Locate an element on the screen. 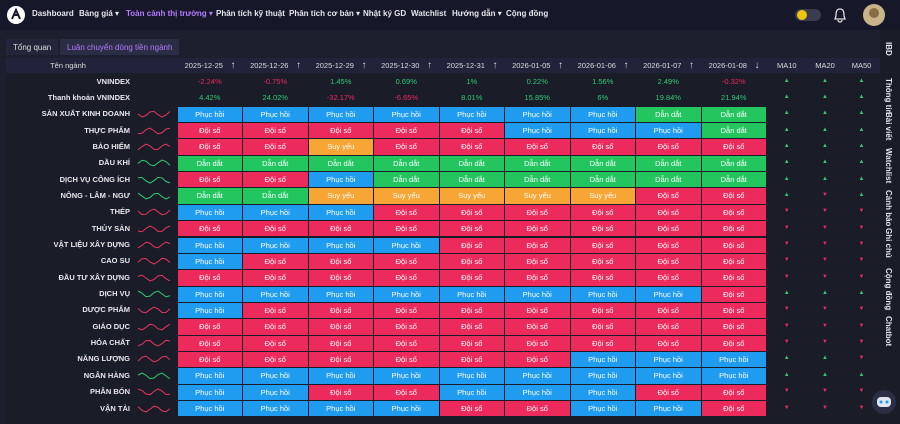 The height and width of the screenshot is (424, 900). nav-link: Nhật ký GD is located at coordinates (385, 13).